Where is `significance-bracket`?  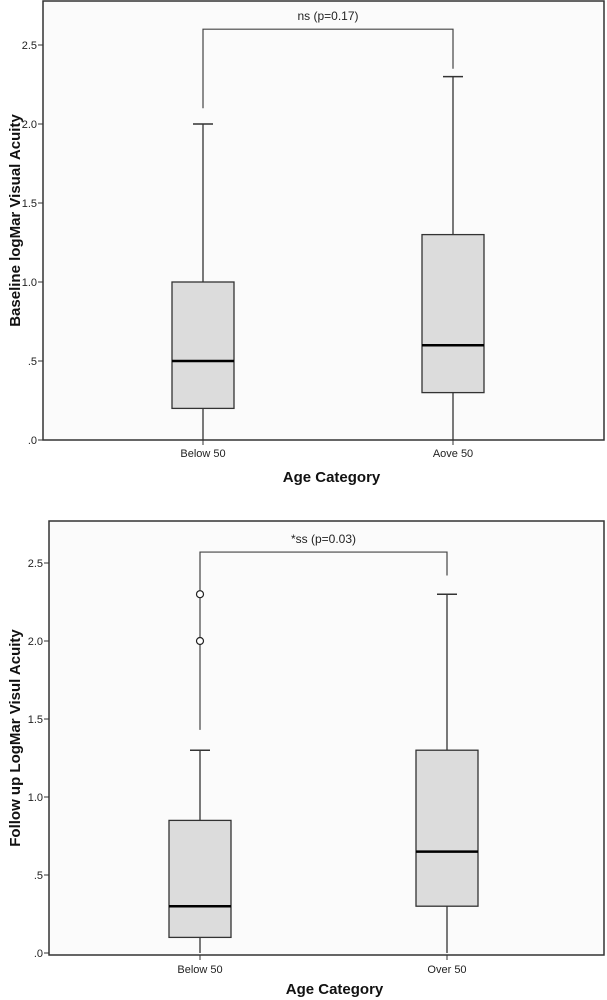 significance-bracket is located at coordinates (328, 68).